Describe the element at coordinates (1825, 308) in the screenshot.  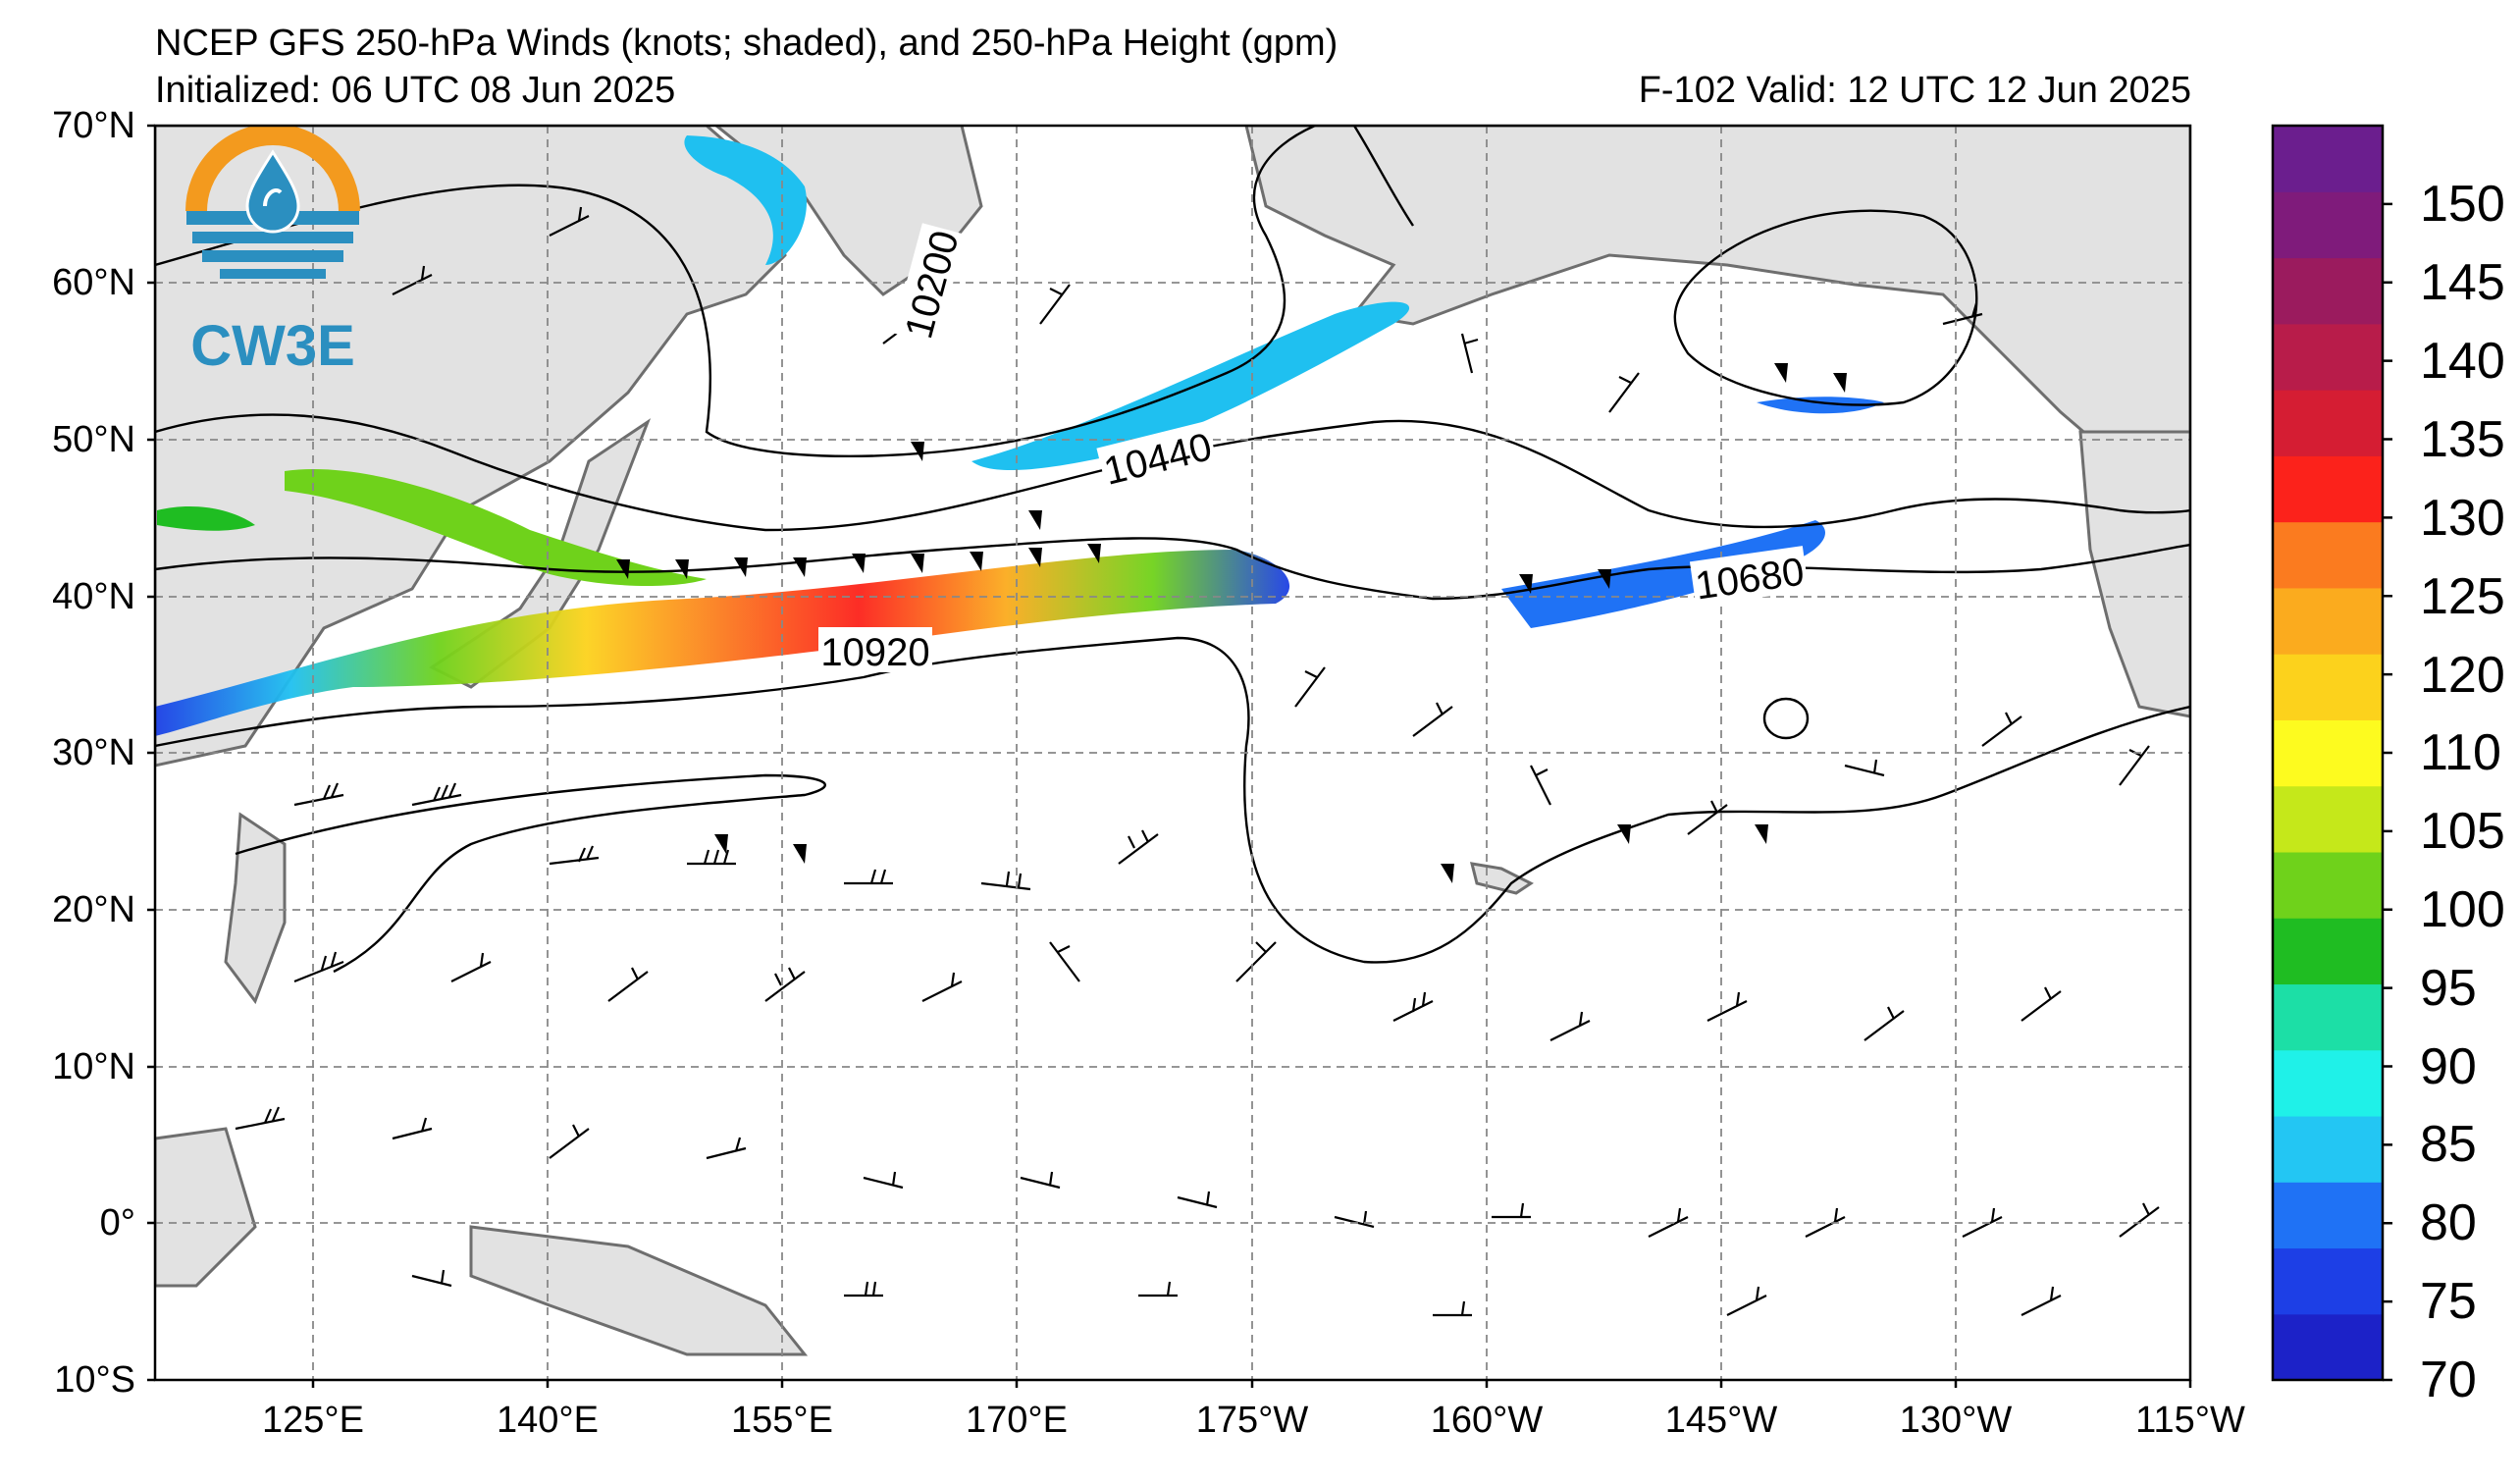
I see `contour-alaska-closed-low` at that location.